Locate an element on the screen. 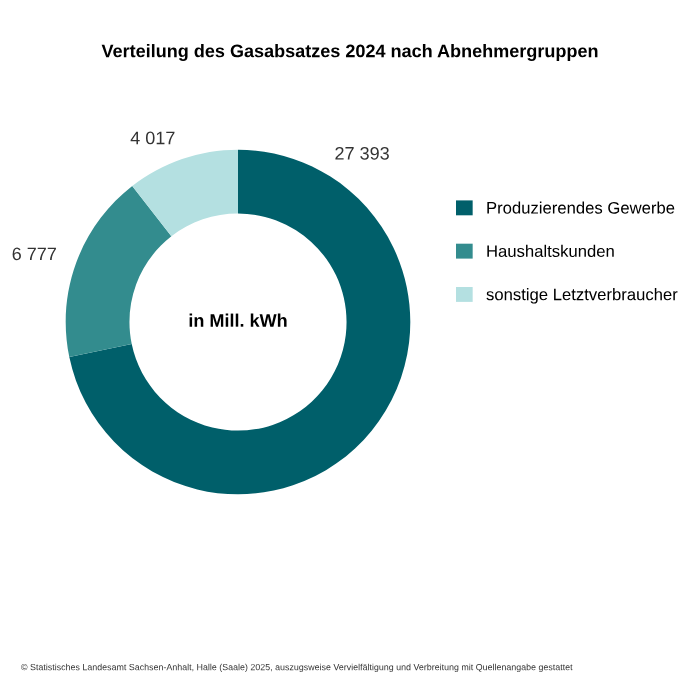 This screenshot has width=700, height=700. data-label: 4 017 is located at coordinates (152, 138).